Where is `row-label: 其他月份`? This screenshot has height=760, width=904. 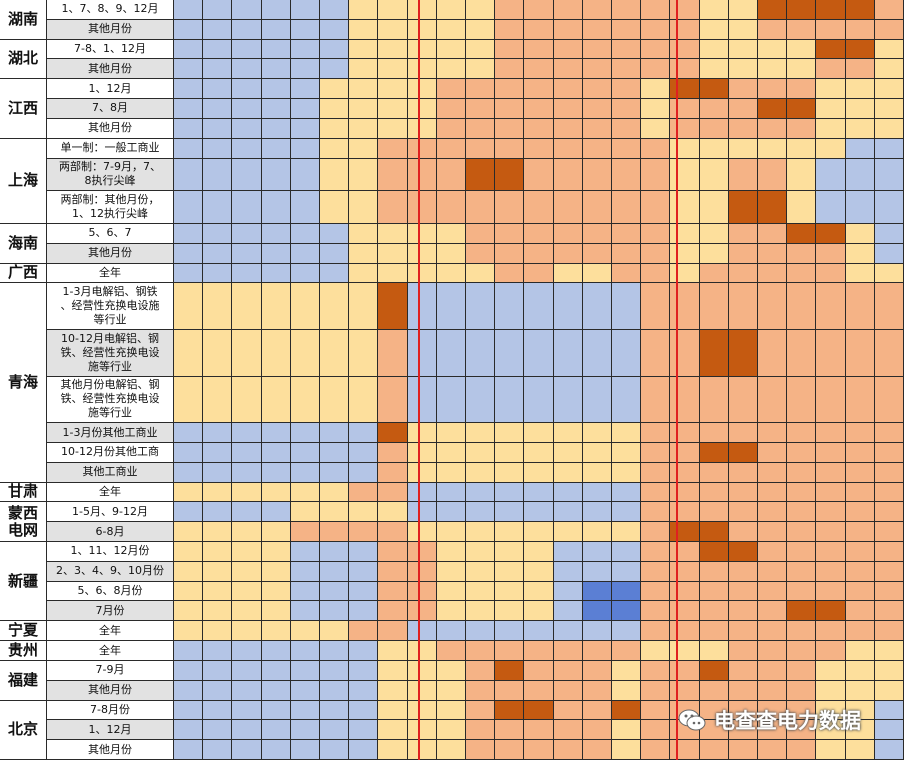 row-label: 其他月份 is located at coordinates (110, 690).